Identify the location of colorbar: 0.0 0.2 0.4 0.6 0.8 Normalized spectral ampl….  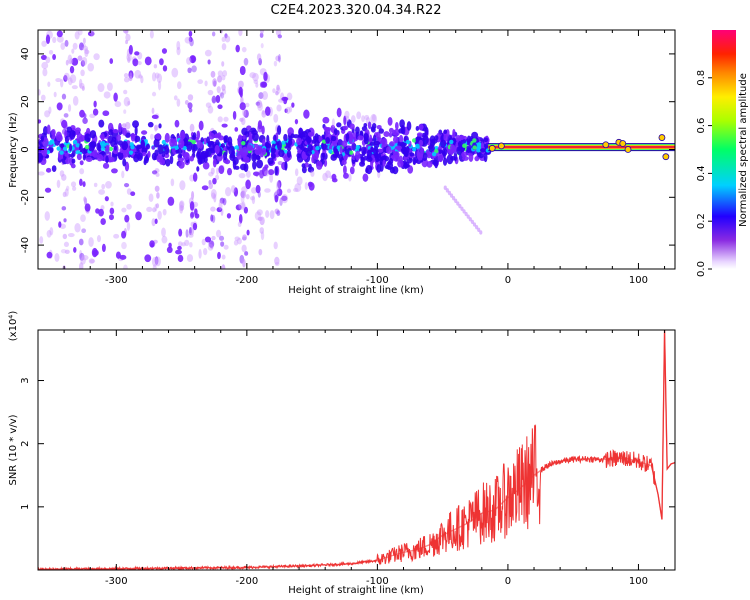
(722, 153).